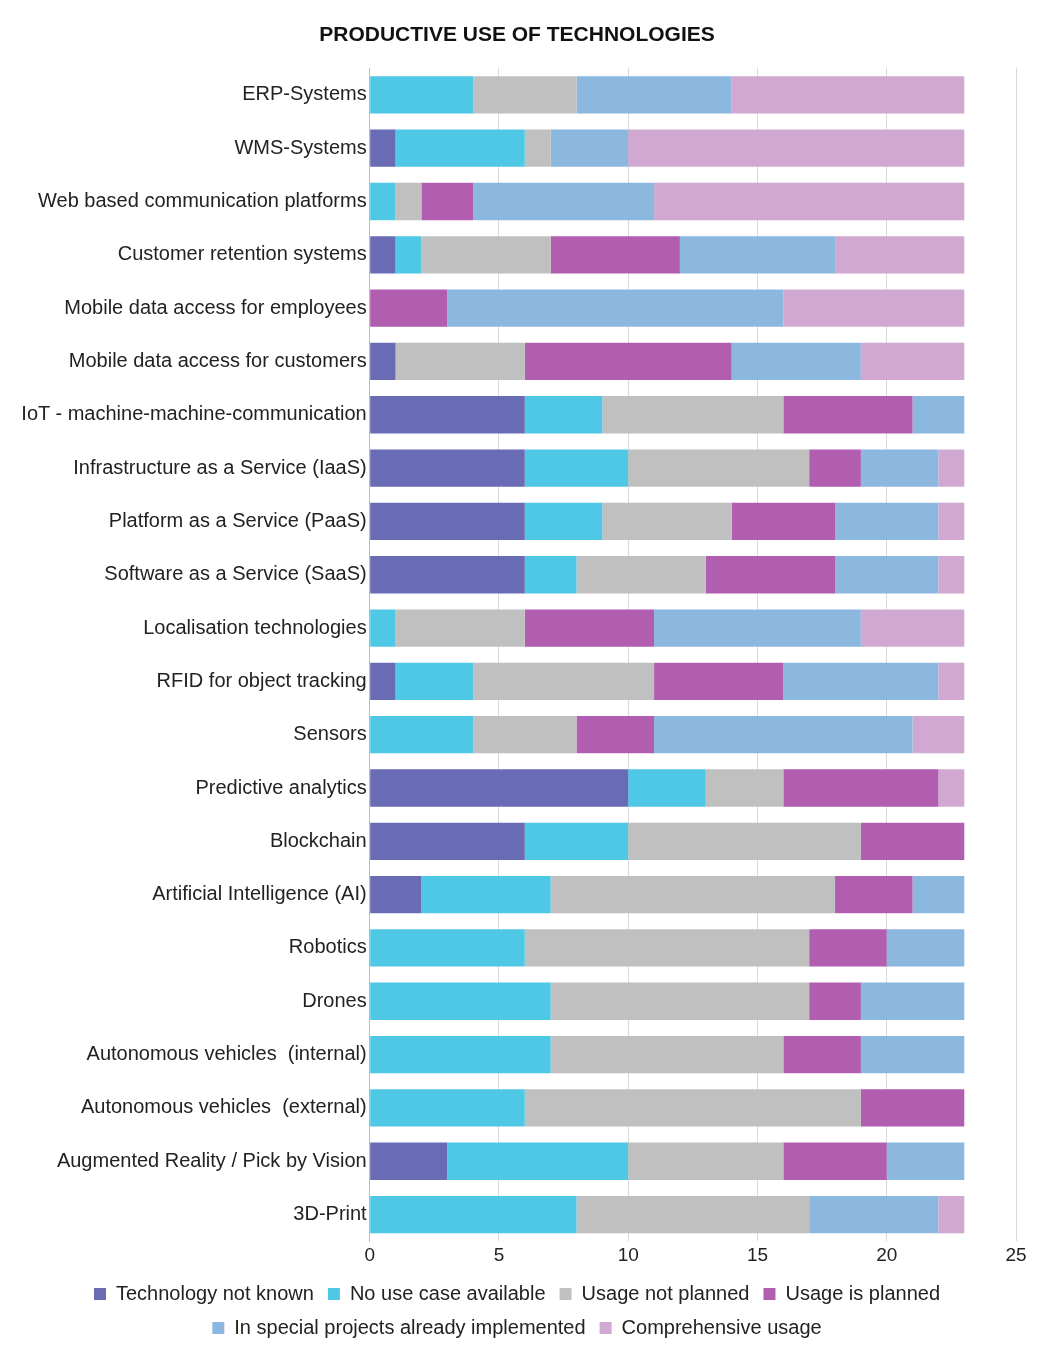 Image resolution: width=1044 pixels, height=1365 pixels. What do you see at coordinates (237, 519) in the screenshot?
I see `y-tick-label: Platform as a Service (PaaS)` at bounding box center [237, 519].